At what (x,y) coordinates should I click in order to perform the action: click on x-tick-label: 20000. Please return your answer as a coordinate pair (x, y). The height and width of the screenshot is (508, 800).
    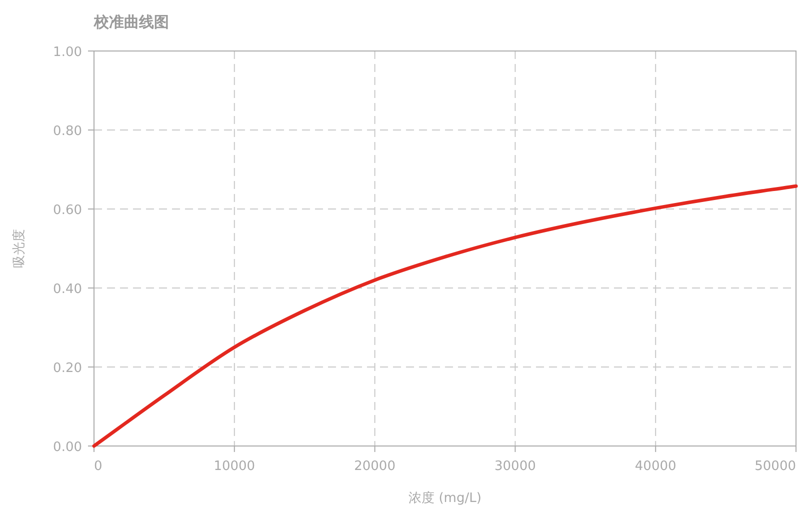
    Looking at the image, I should click on (375, 466).